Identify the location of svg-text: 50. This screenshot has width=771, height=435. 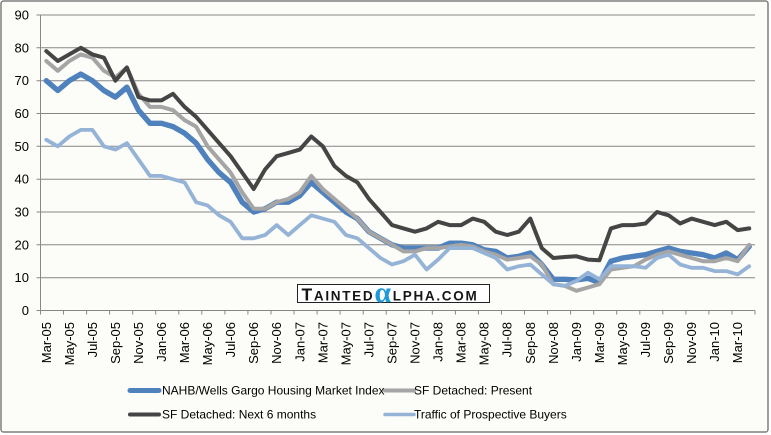
(22, 146).